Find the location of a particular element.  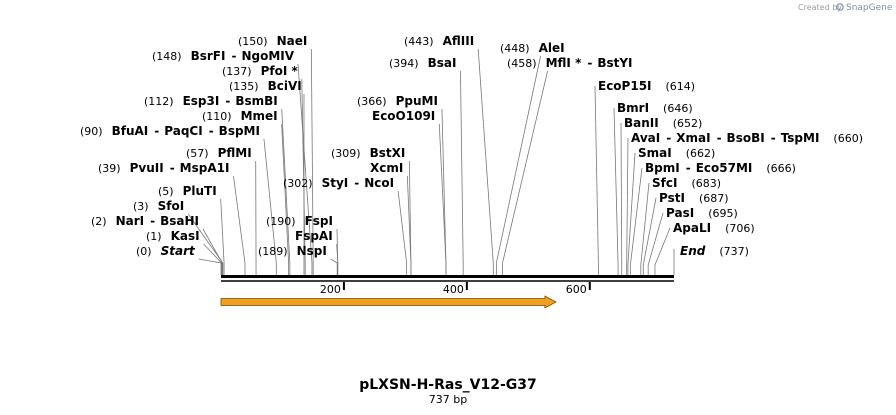

connector-ecop15i is located at coordinates (596, 180).